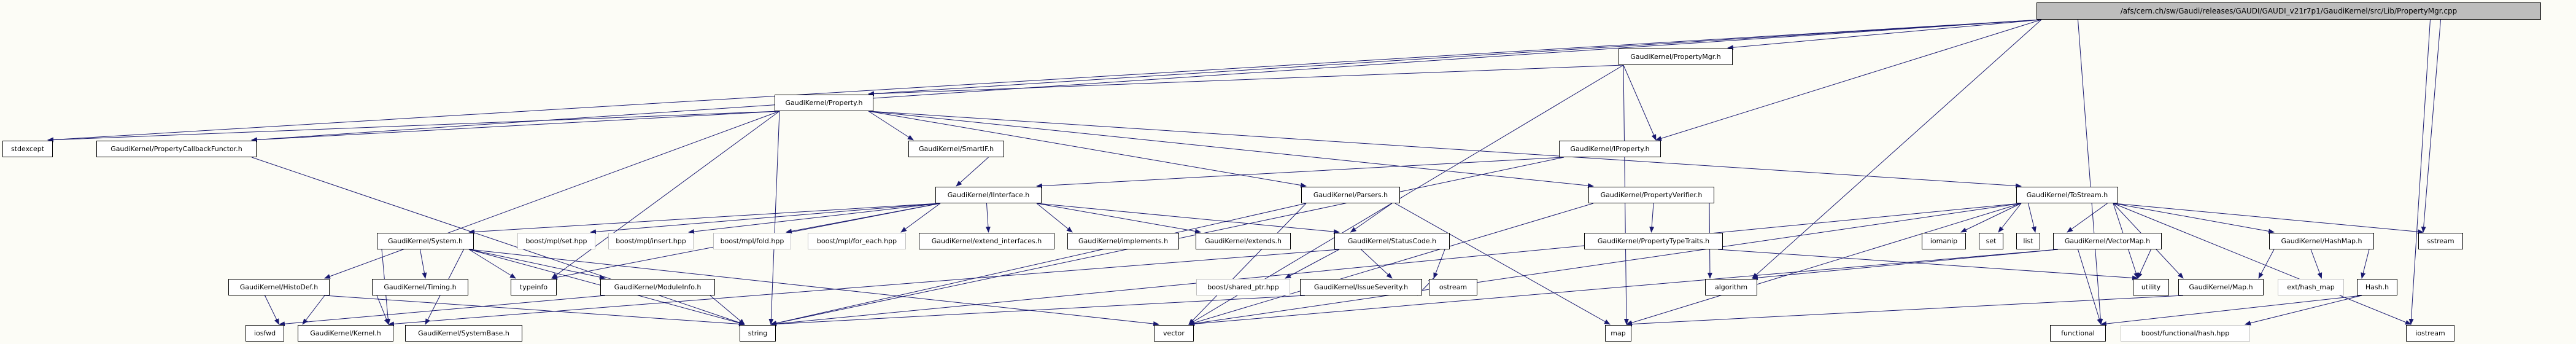 This screenshot has width=2576, height=344. Describe the element at coordinates (1848, 80) in the screenshot. I see `edge-root-iproperty` at that location.